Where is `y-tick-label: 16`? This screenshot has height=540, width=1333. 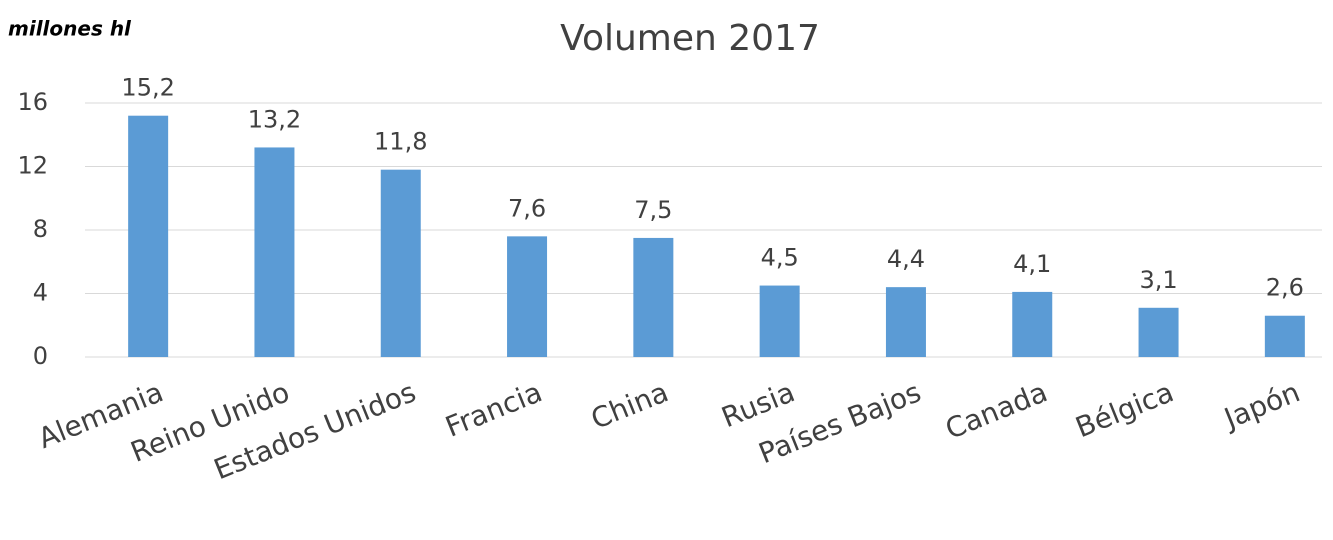 y-tick-label: 16 is located at coordinates (32, 102).